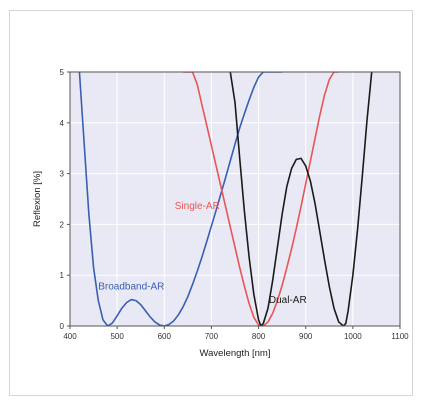 The image size is (426, 405). Describe the element at coordinates (37, 199) in the screenshot. I see `y-axis-label: Reflexion [%]` at that location.